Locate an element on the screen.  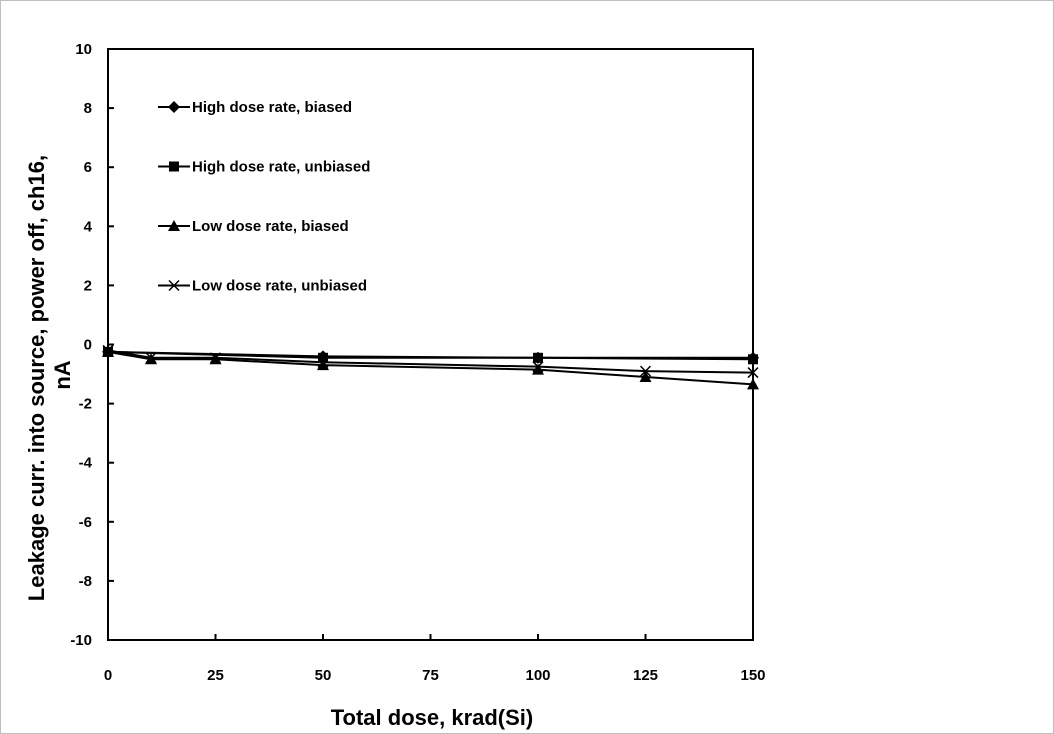
y-tick-label: 0 is located at coordinates (88, 345).